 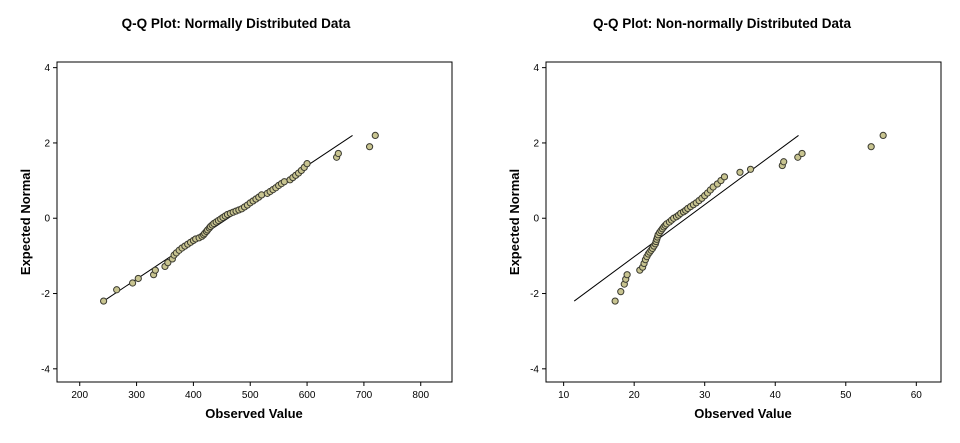 I want to click on chart-title: Q-Q Plot: Non-normally Distributed Data, so click(x=722, y=23).